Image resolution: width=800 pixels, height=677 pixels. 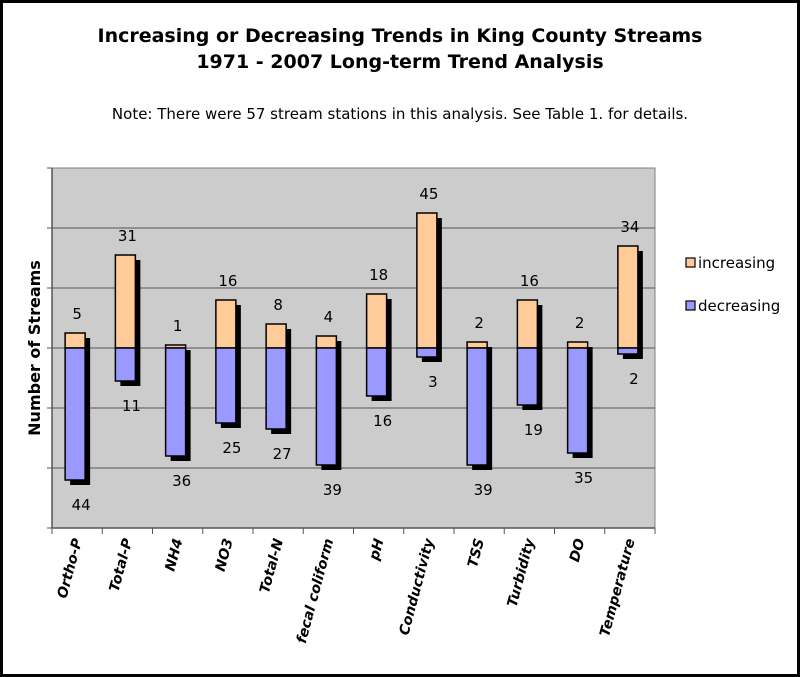 What do you see at coordinates (618, 587) in the screenshot?
I see `x-tick-label: Temperature` at bounding box center [618, 587].